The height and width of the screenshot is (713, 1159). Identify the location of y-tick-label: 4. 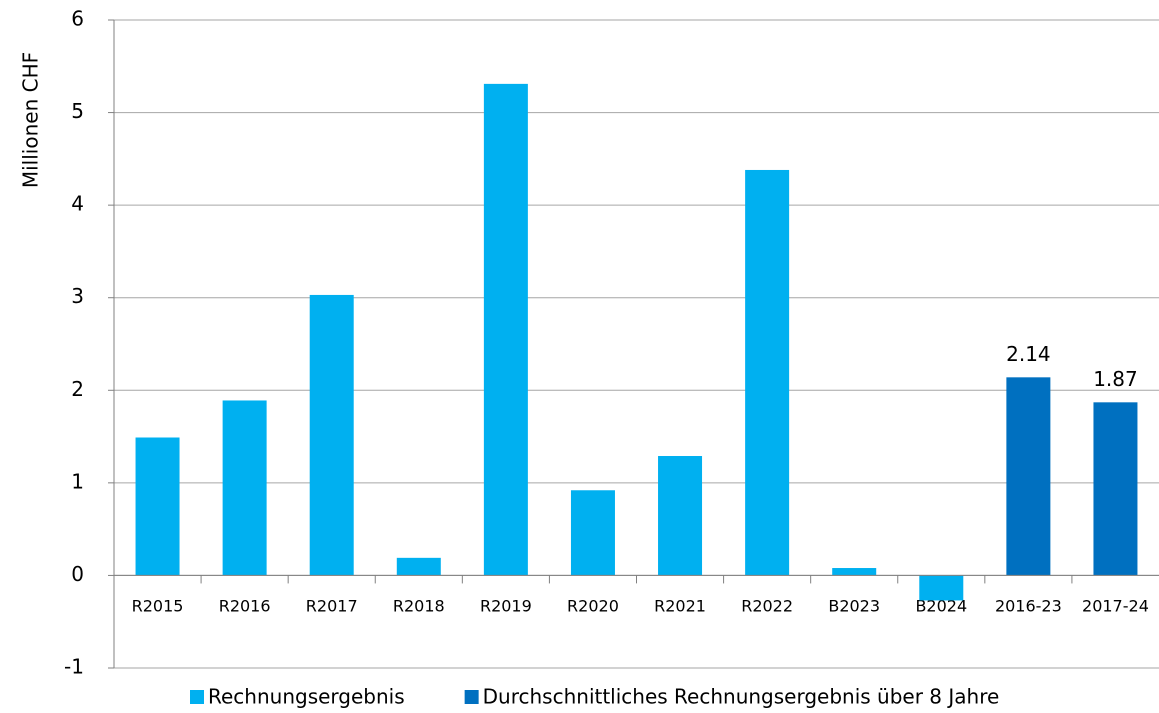
(77, 204).